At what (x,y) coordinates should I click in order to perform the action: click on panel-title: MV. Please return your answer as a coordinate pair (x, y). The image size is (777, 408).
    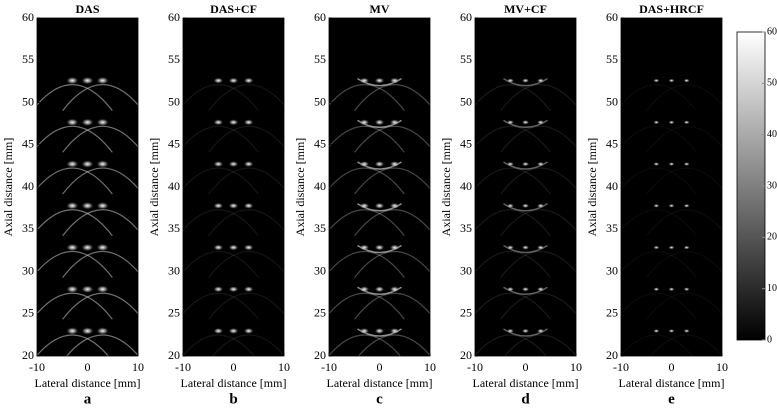
    Looking at the image, I should click on (380, 9).